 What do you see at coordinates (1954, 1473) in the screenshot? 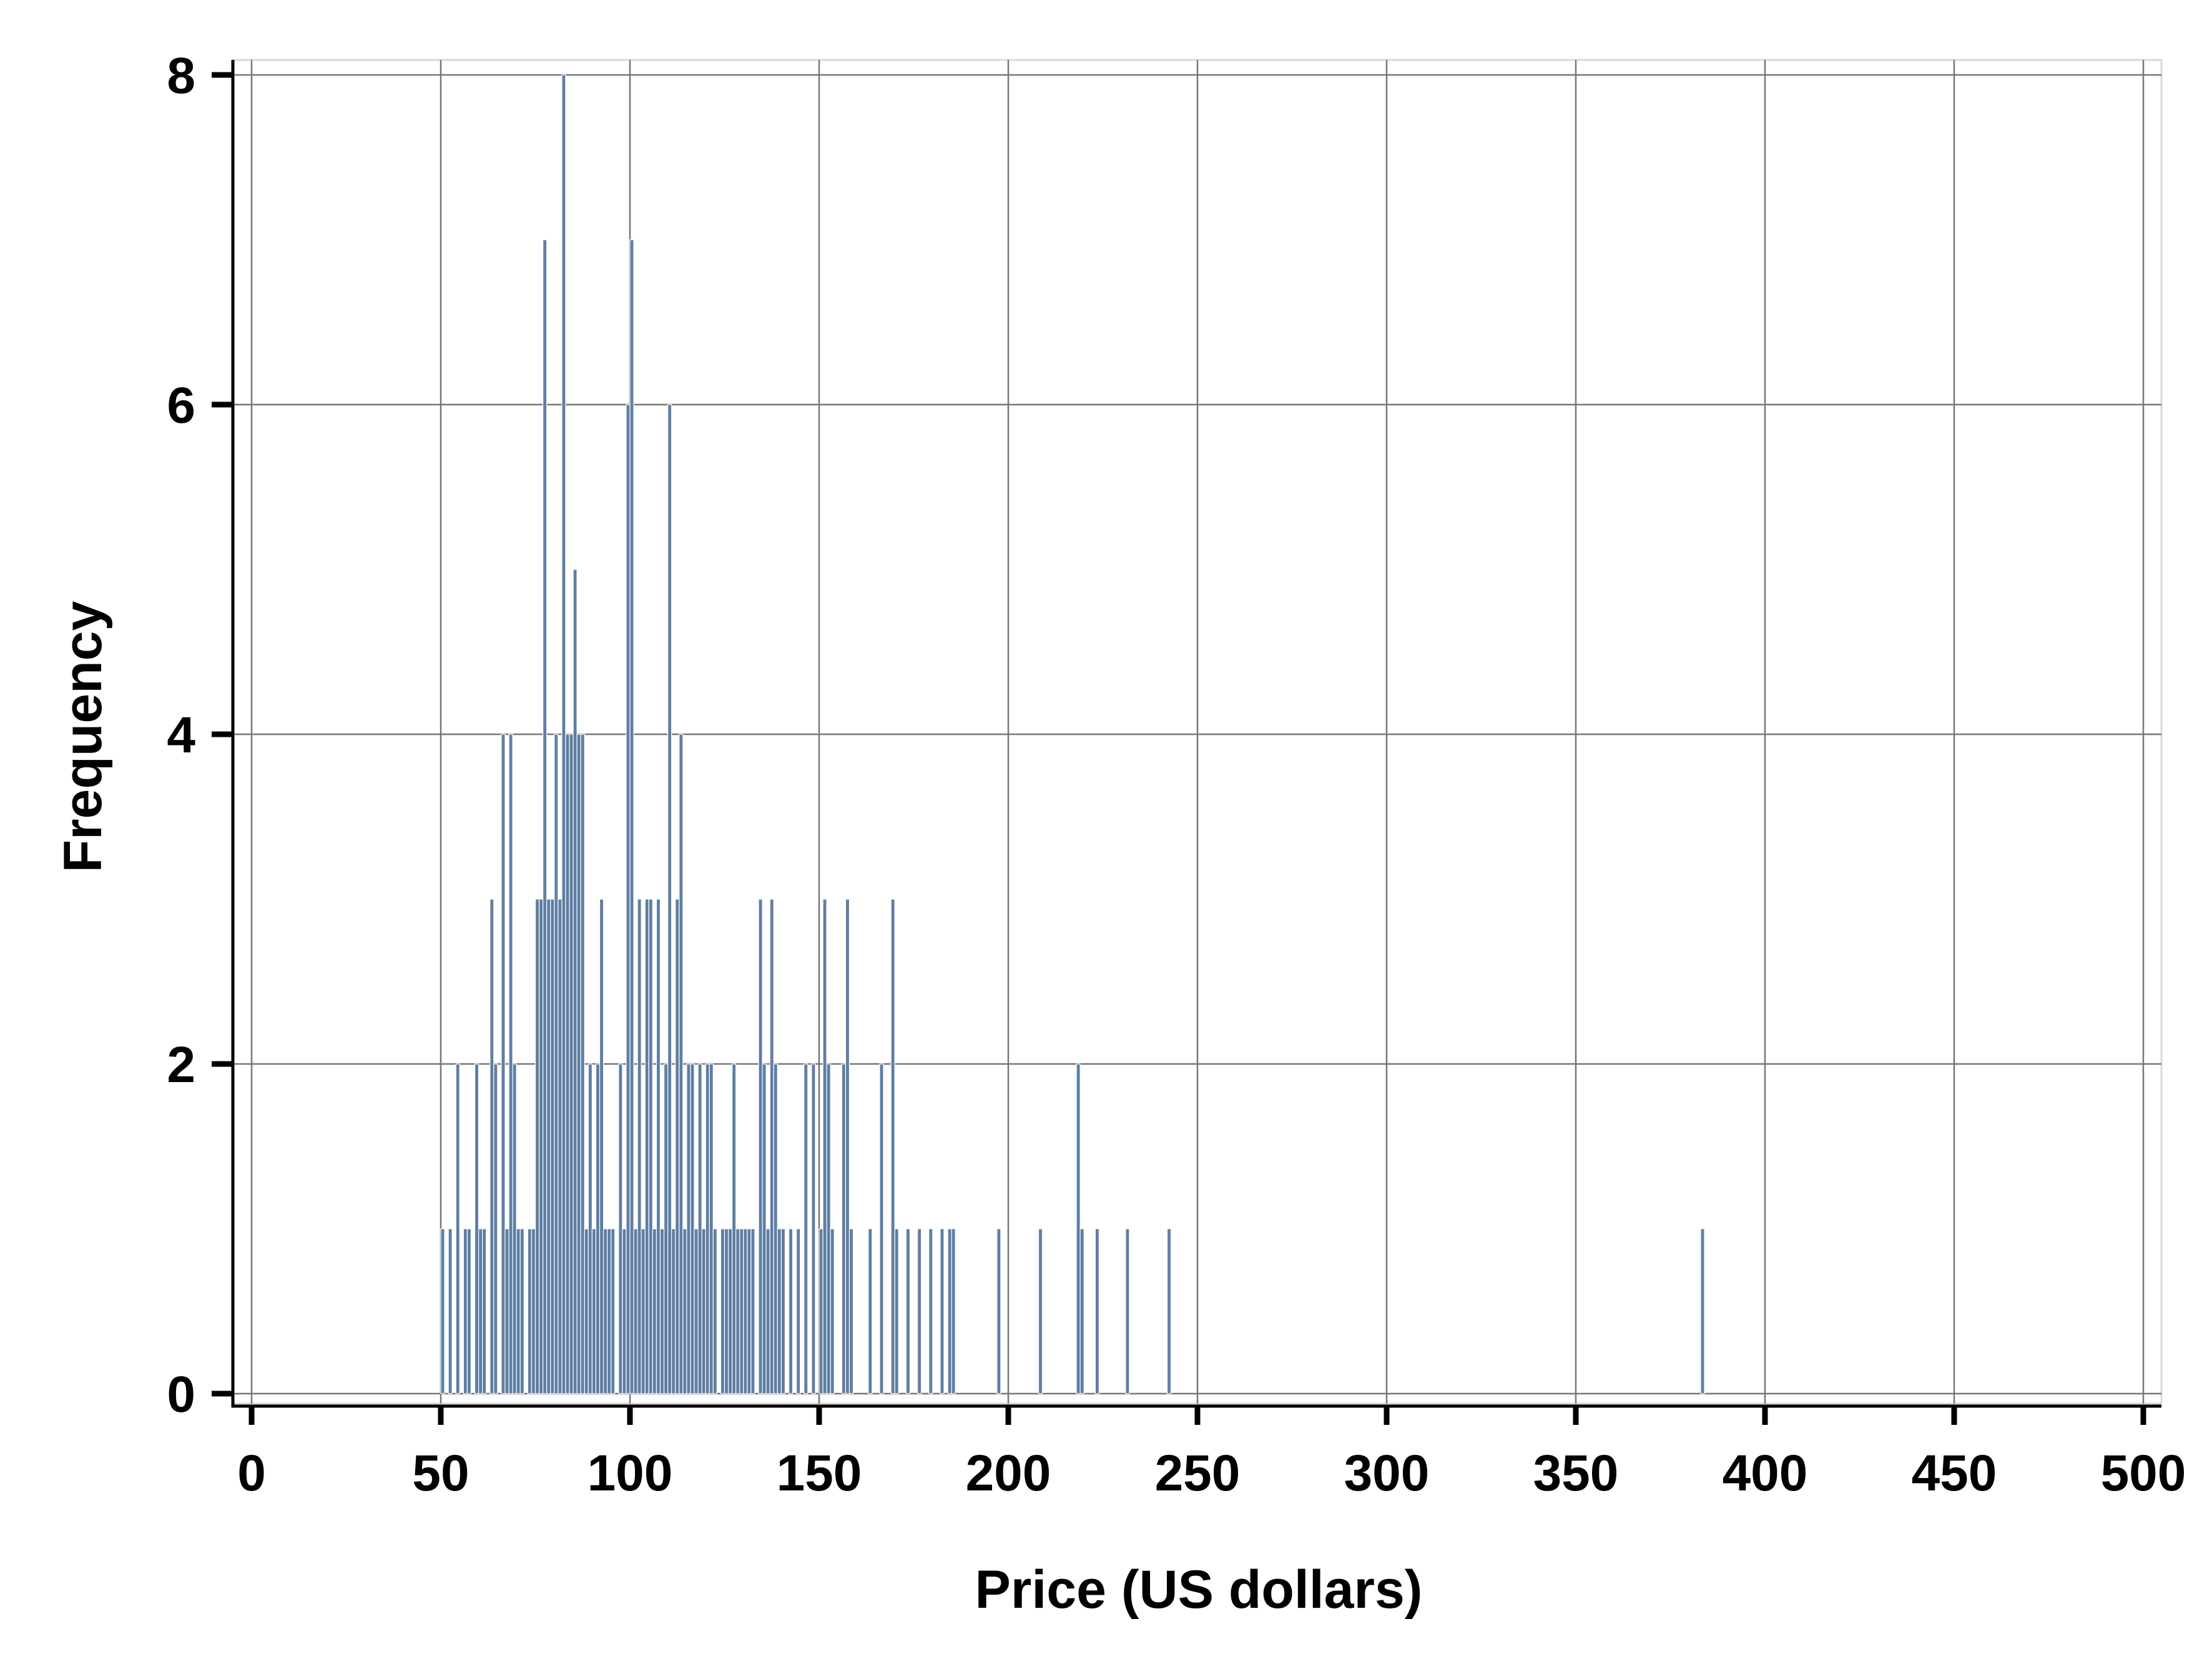
I see `x-tick-label-9: 450` at bounding box center [1954, 1473].